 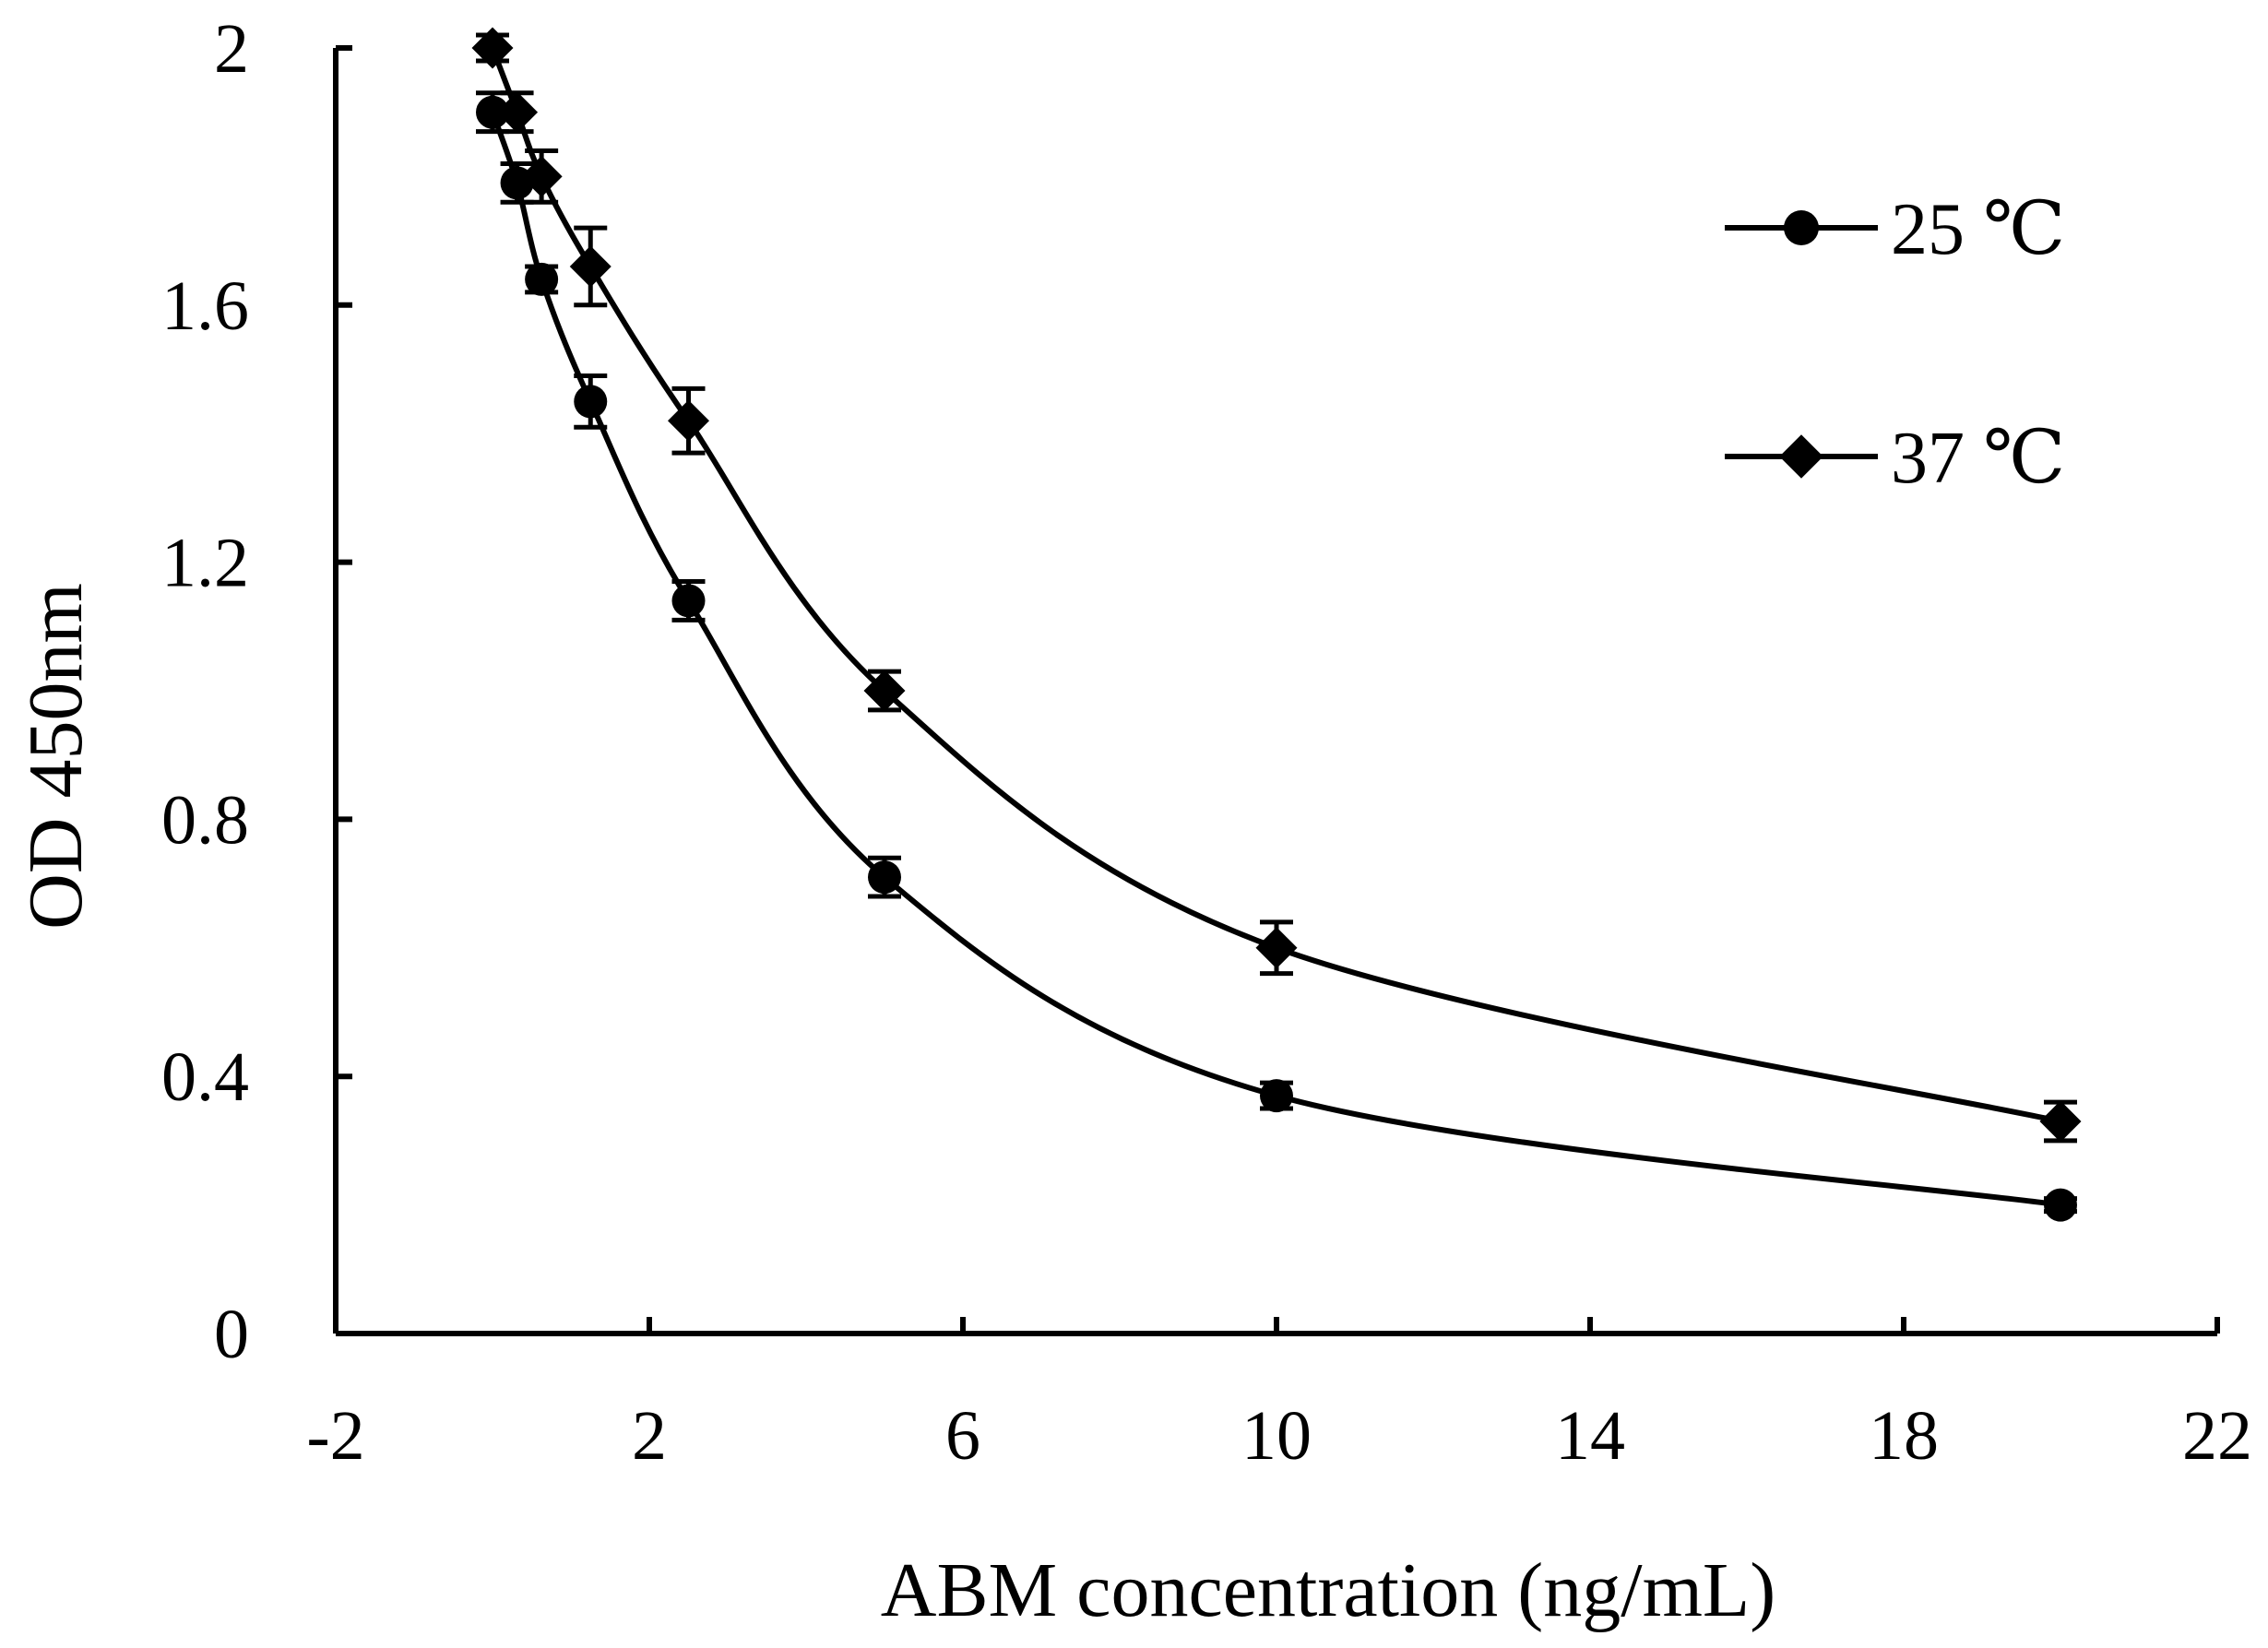 What do you see at coordinates (205, 564) in the screenshot?
I see `y-tick-label: 1.2` at bounding box center [205, 564].